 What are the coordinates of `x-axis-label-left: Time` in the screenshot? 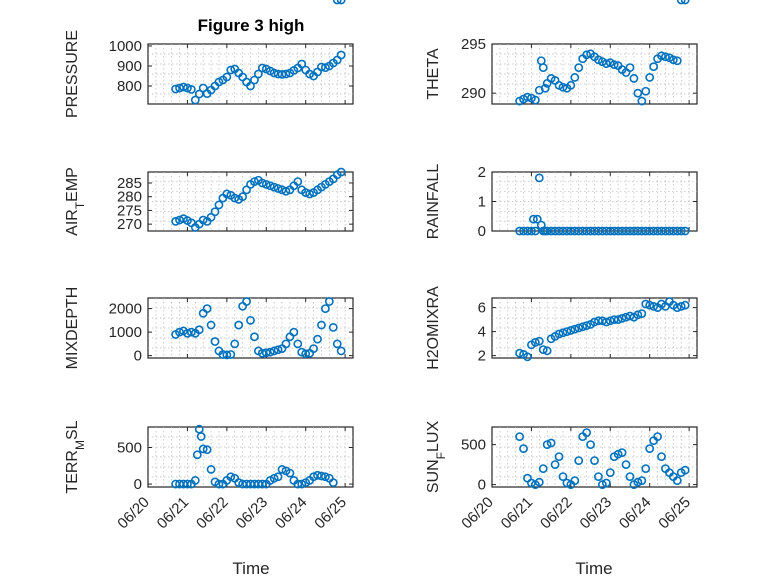 It's located at (250, 568).